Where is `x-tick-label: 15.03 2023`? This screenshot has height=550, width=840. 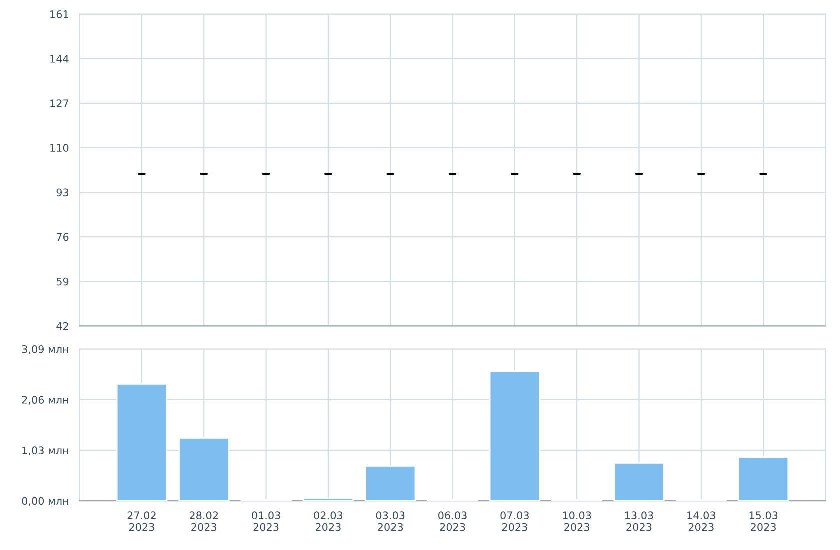
x-tick-label: 15.03 2023 is located at coordinates (764, 522).